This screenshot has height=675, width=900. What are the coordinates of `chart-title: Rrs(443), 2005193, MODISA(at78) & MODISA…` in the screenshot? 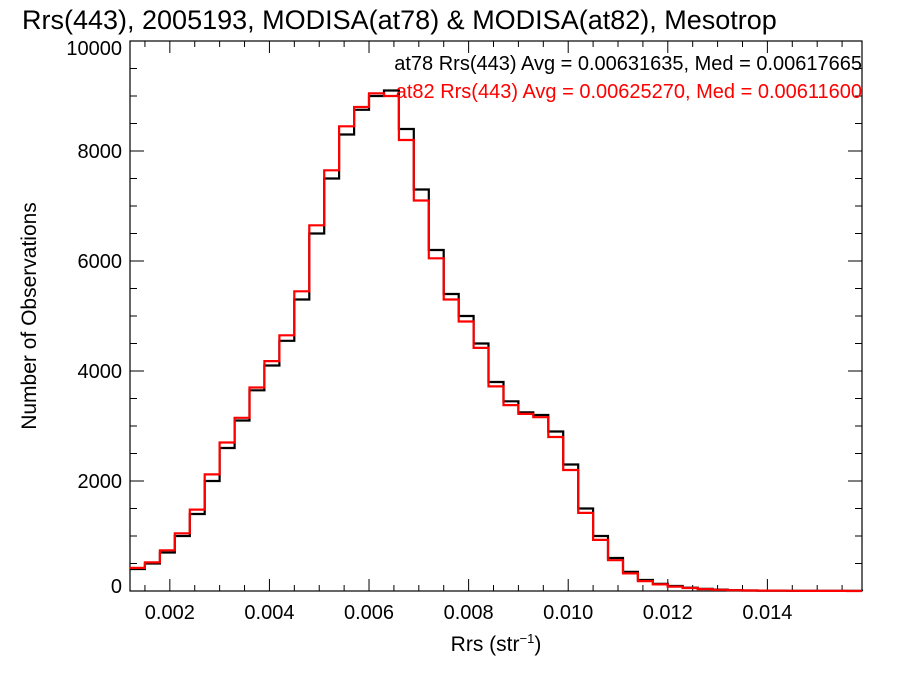 It's located at (399, 20).